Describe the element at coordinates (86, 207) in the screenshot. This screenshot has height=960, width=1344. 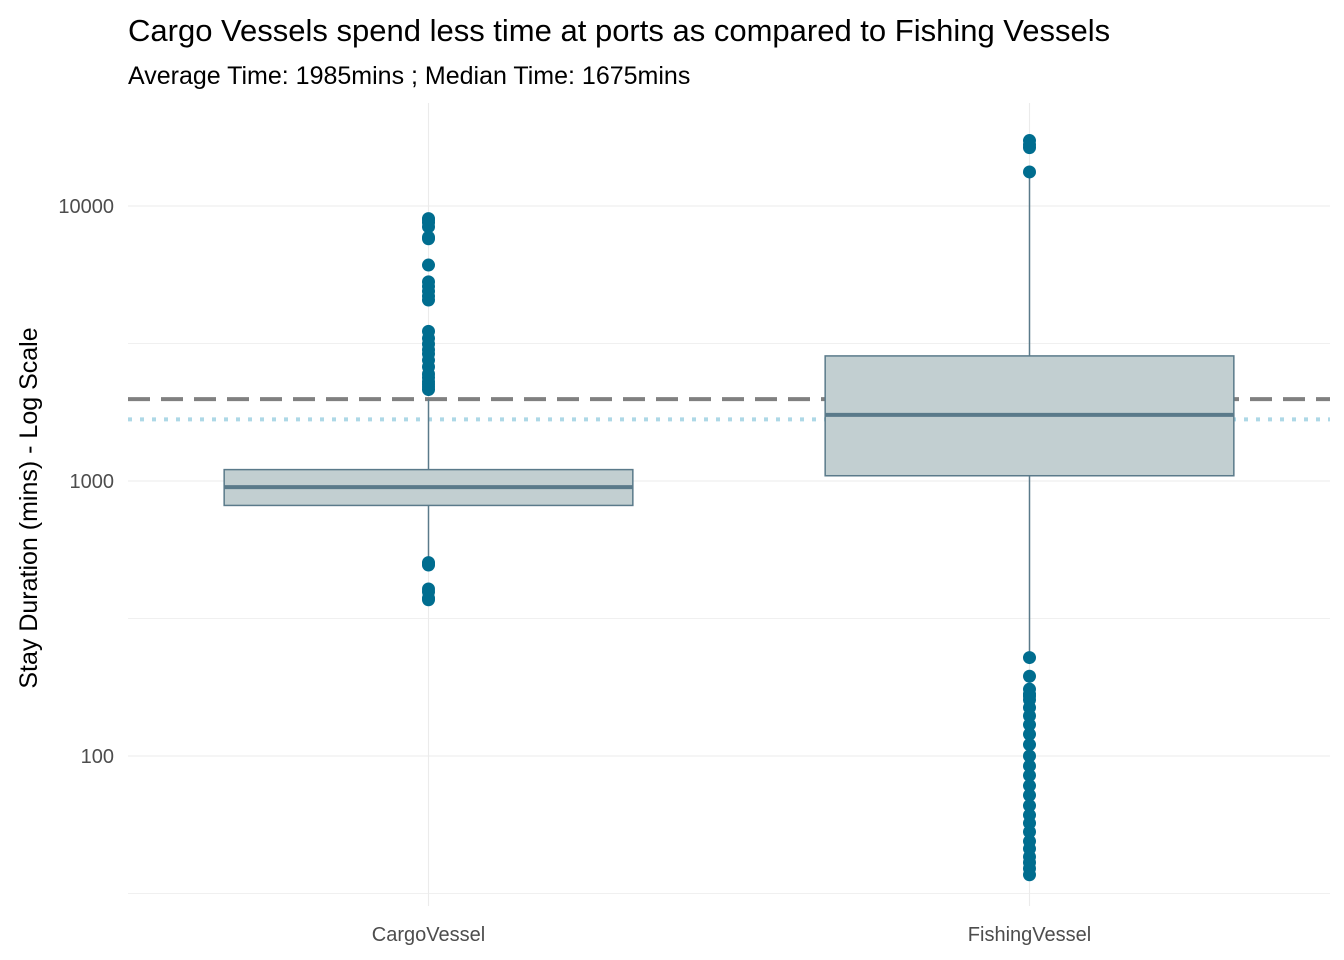
I see `y-tick-label: 10000` at that location.